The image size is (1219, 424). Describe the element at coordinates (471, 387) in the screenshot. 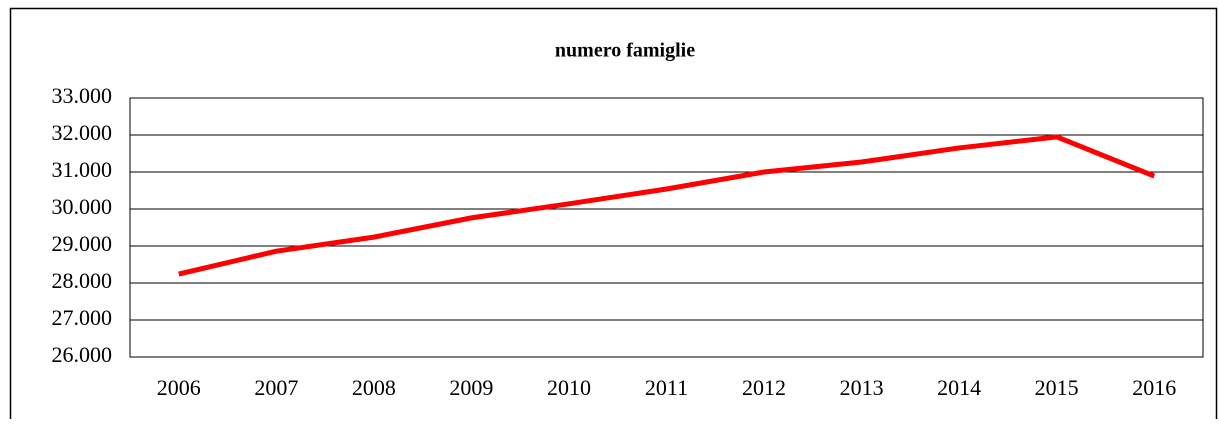

I see `x-tick-label: 2009` at that location.